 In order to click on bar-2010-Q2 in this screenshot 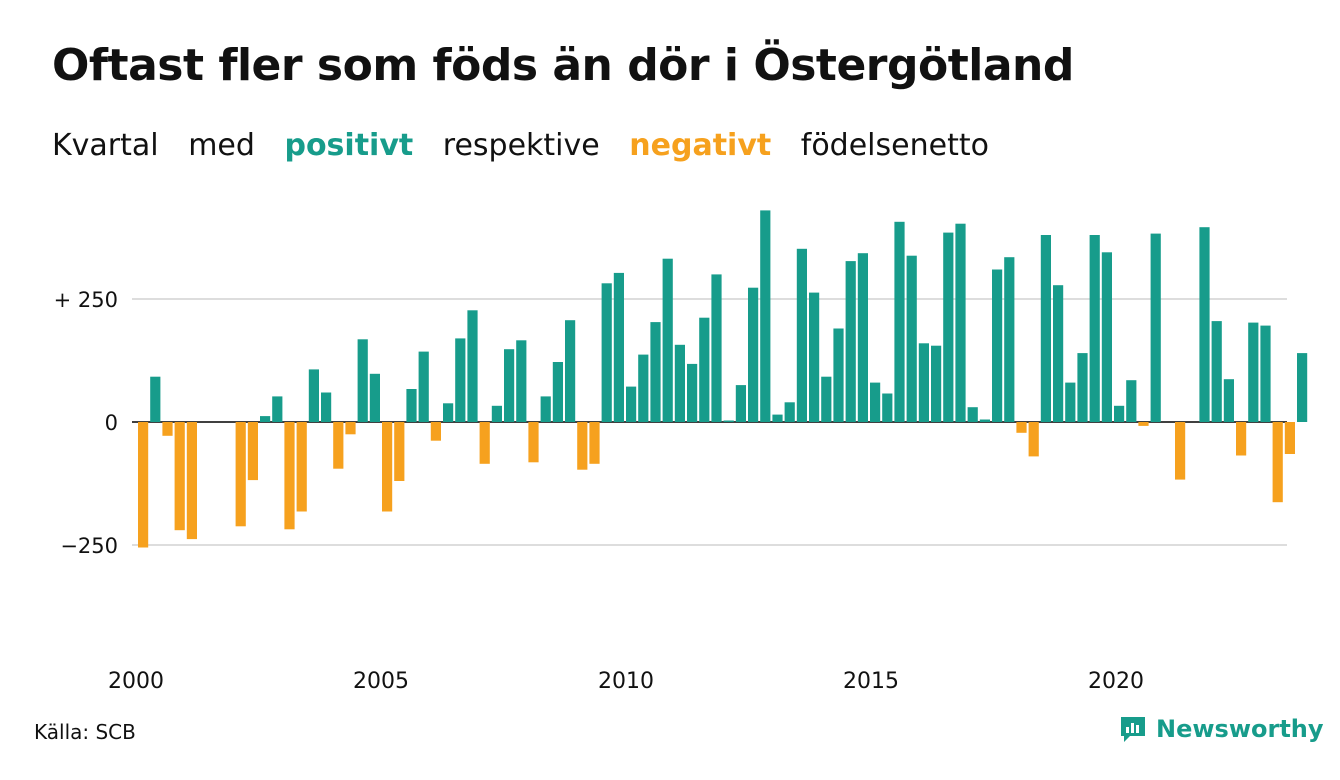, I will do `click(643, 388)`.